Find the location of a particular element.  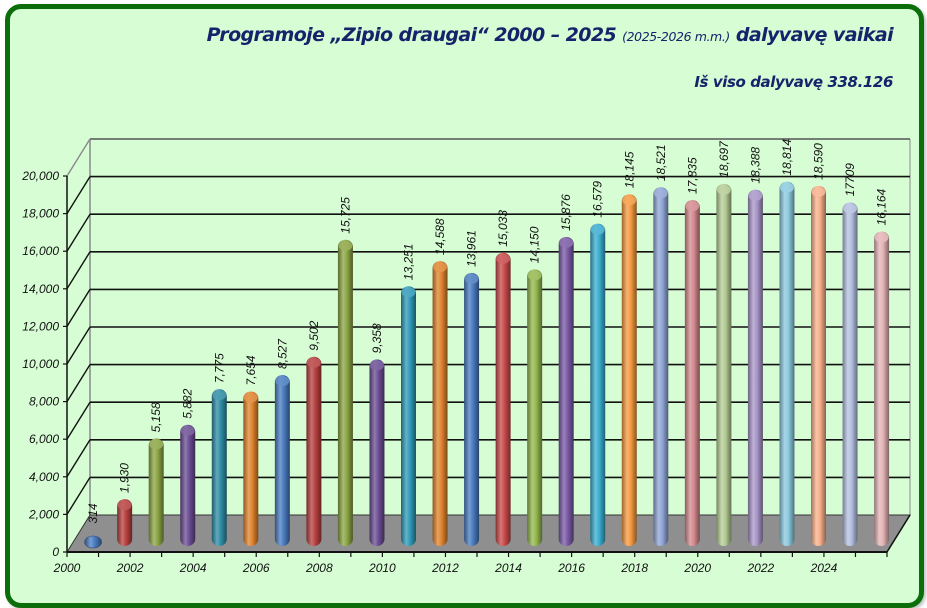

x-tick-label: 2018 is located at coordinates (634, 568).